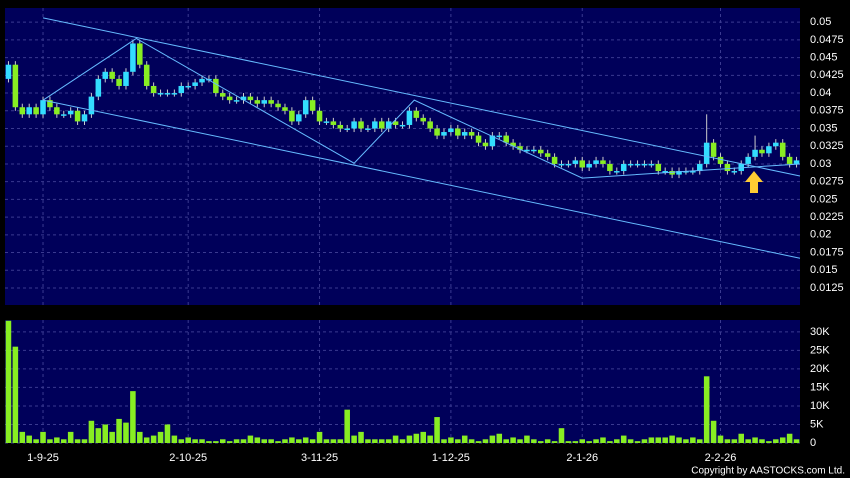  Describe the element at coordinates (768, 471) in the screenshot. I see `copyright: Copyright by AASTOCKS.com Ltd.` at that location.